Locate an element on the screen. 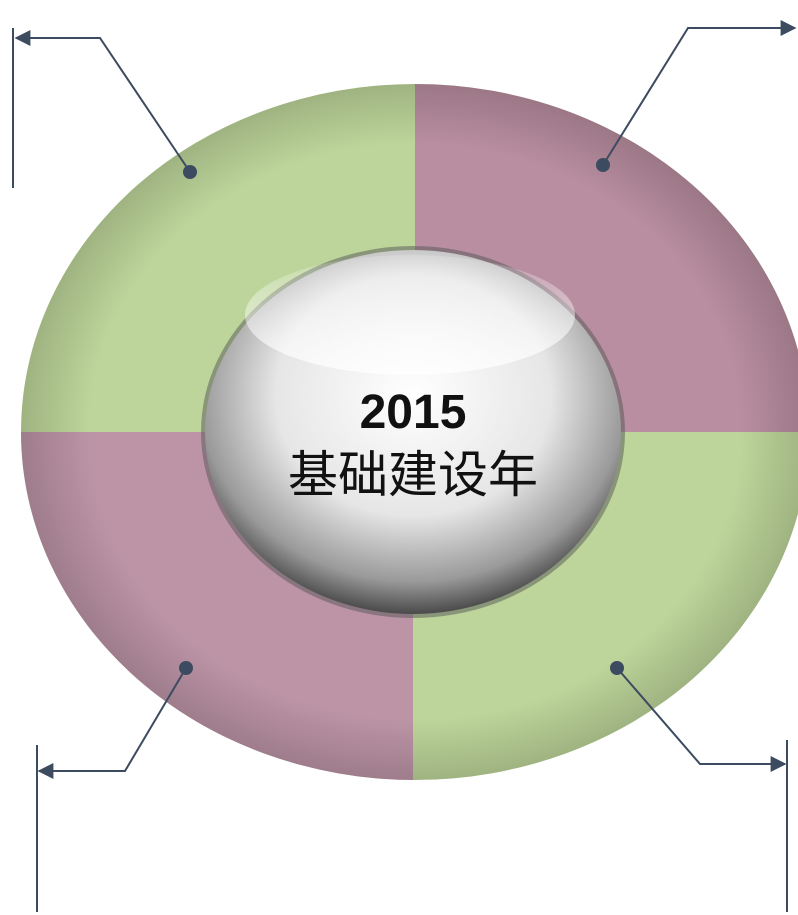 This screenshot has width=798, height=915. sphere-highlight is located at coordinates (410, 315).